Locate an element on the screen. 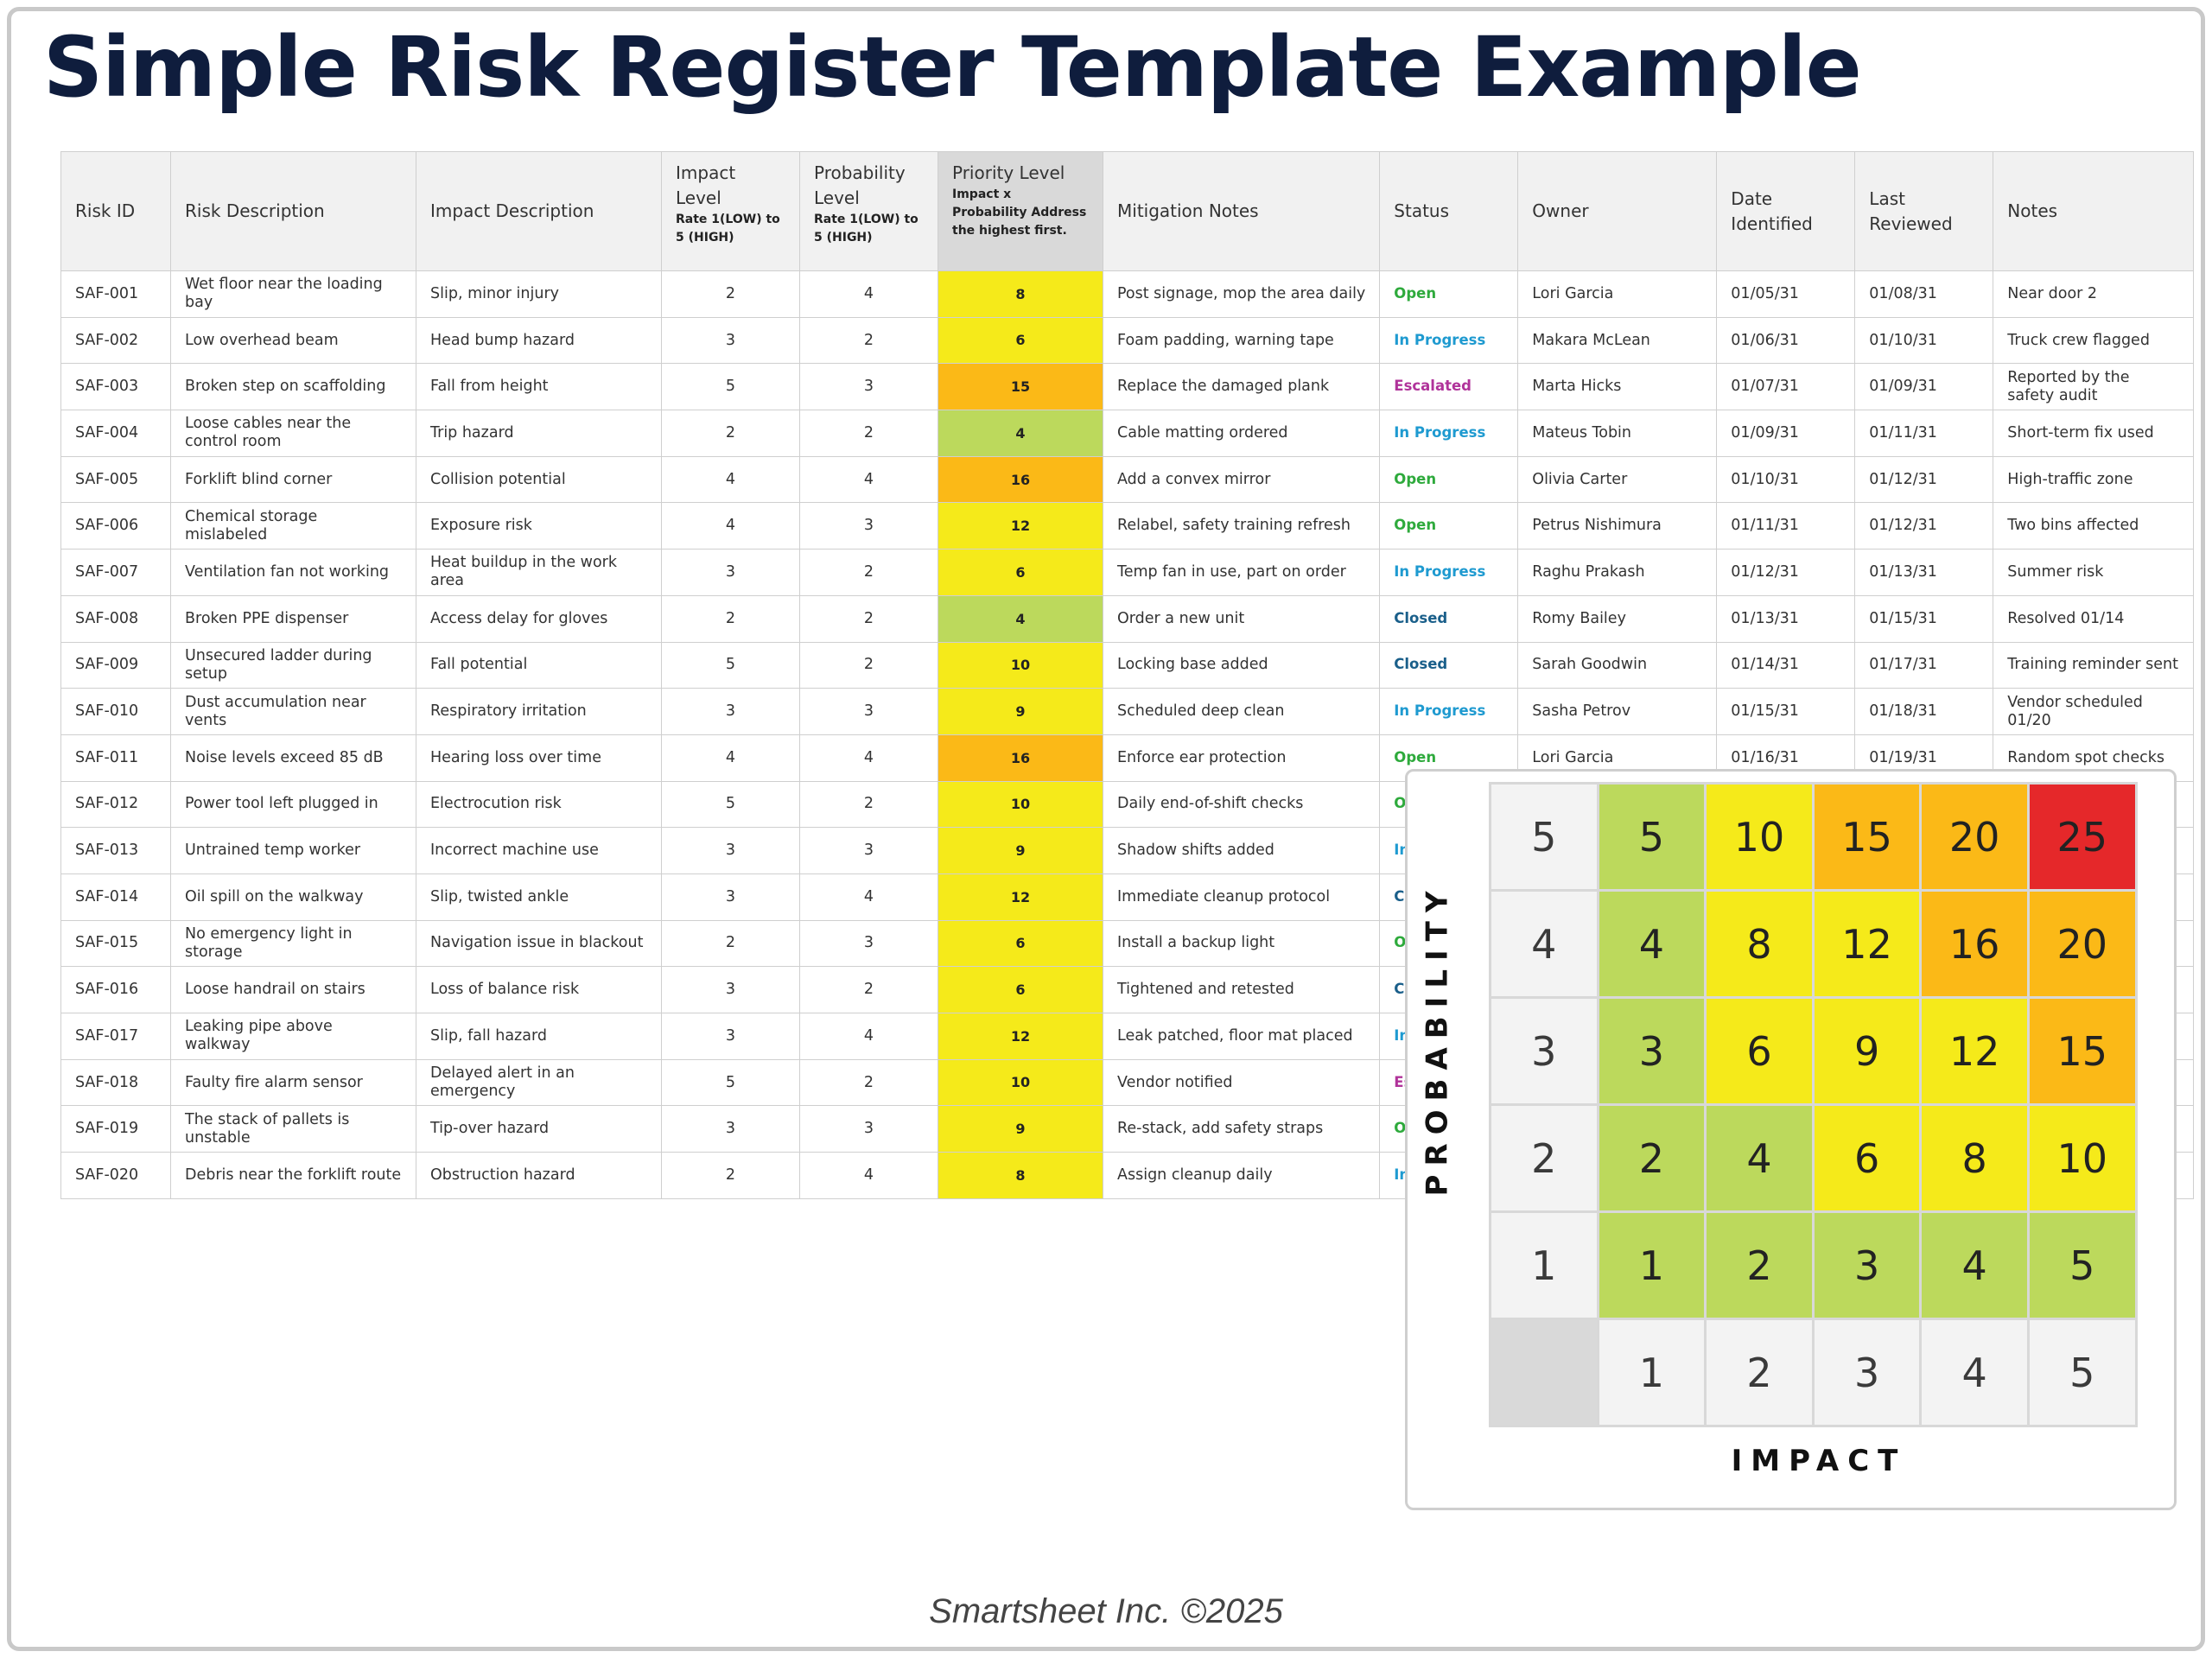 The height and width of the screenshot is (1658, 2212). matrix-cell: 1 is located at coordinates (1651, 1265).